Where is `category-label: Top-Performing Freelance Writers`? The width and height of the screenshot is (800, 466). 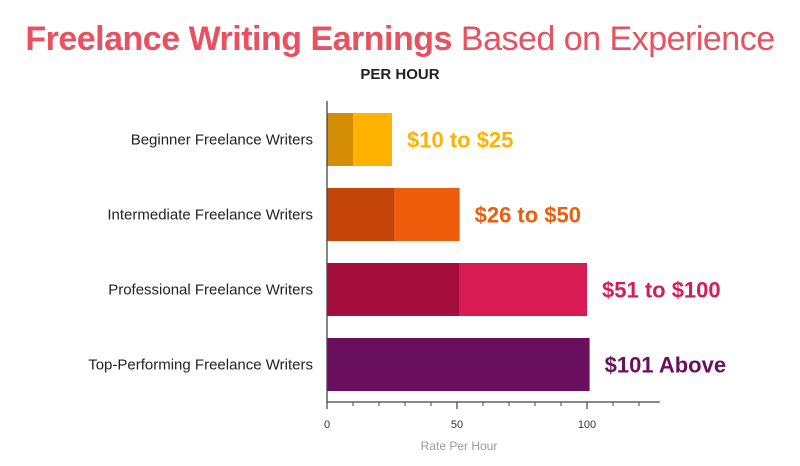 category-label: Top-Performing Freelance Writers is located at coordinates (200, 365).